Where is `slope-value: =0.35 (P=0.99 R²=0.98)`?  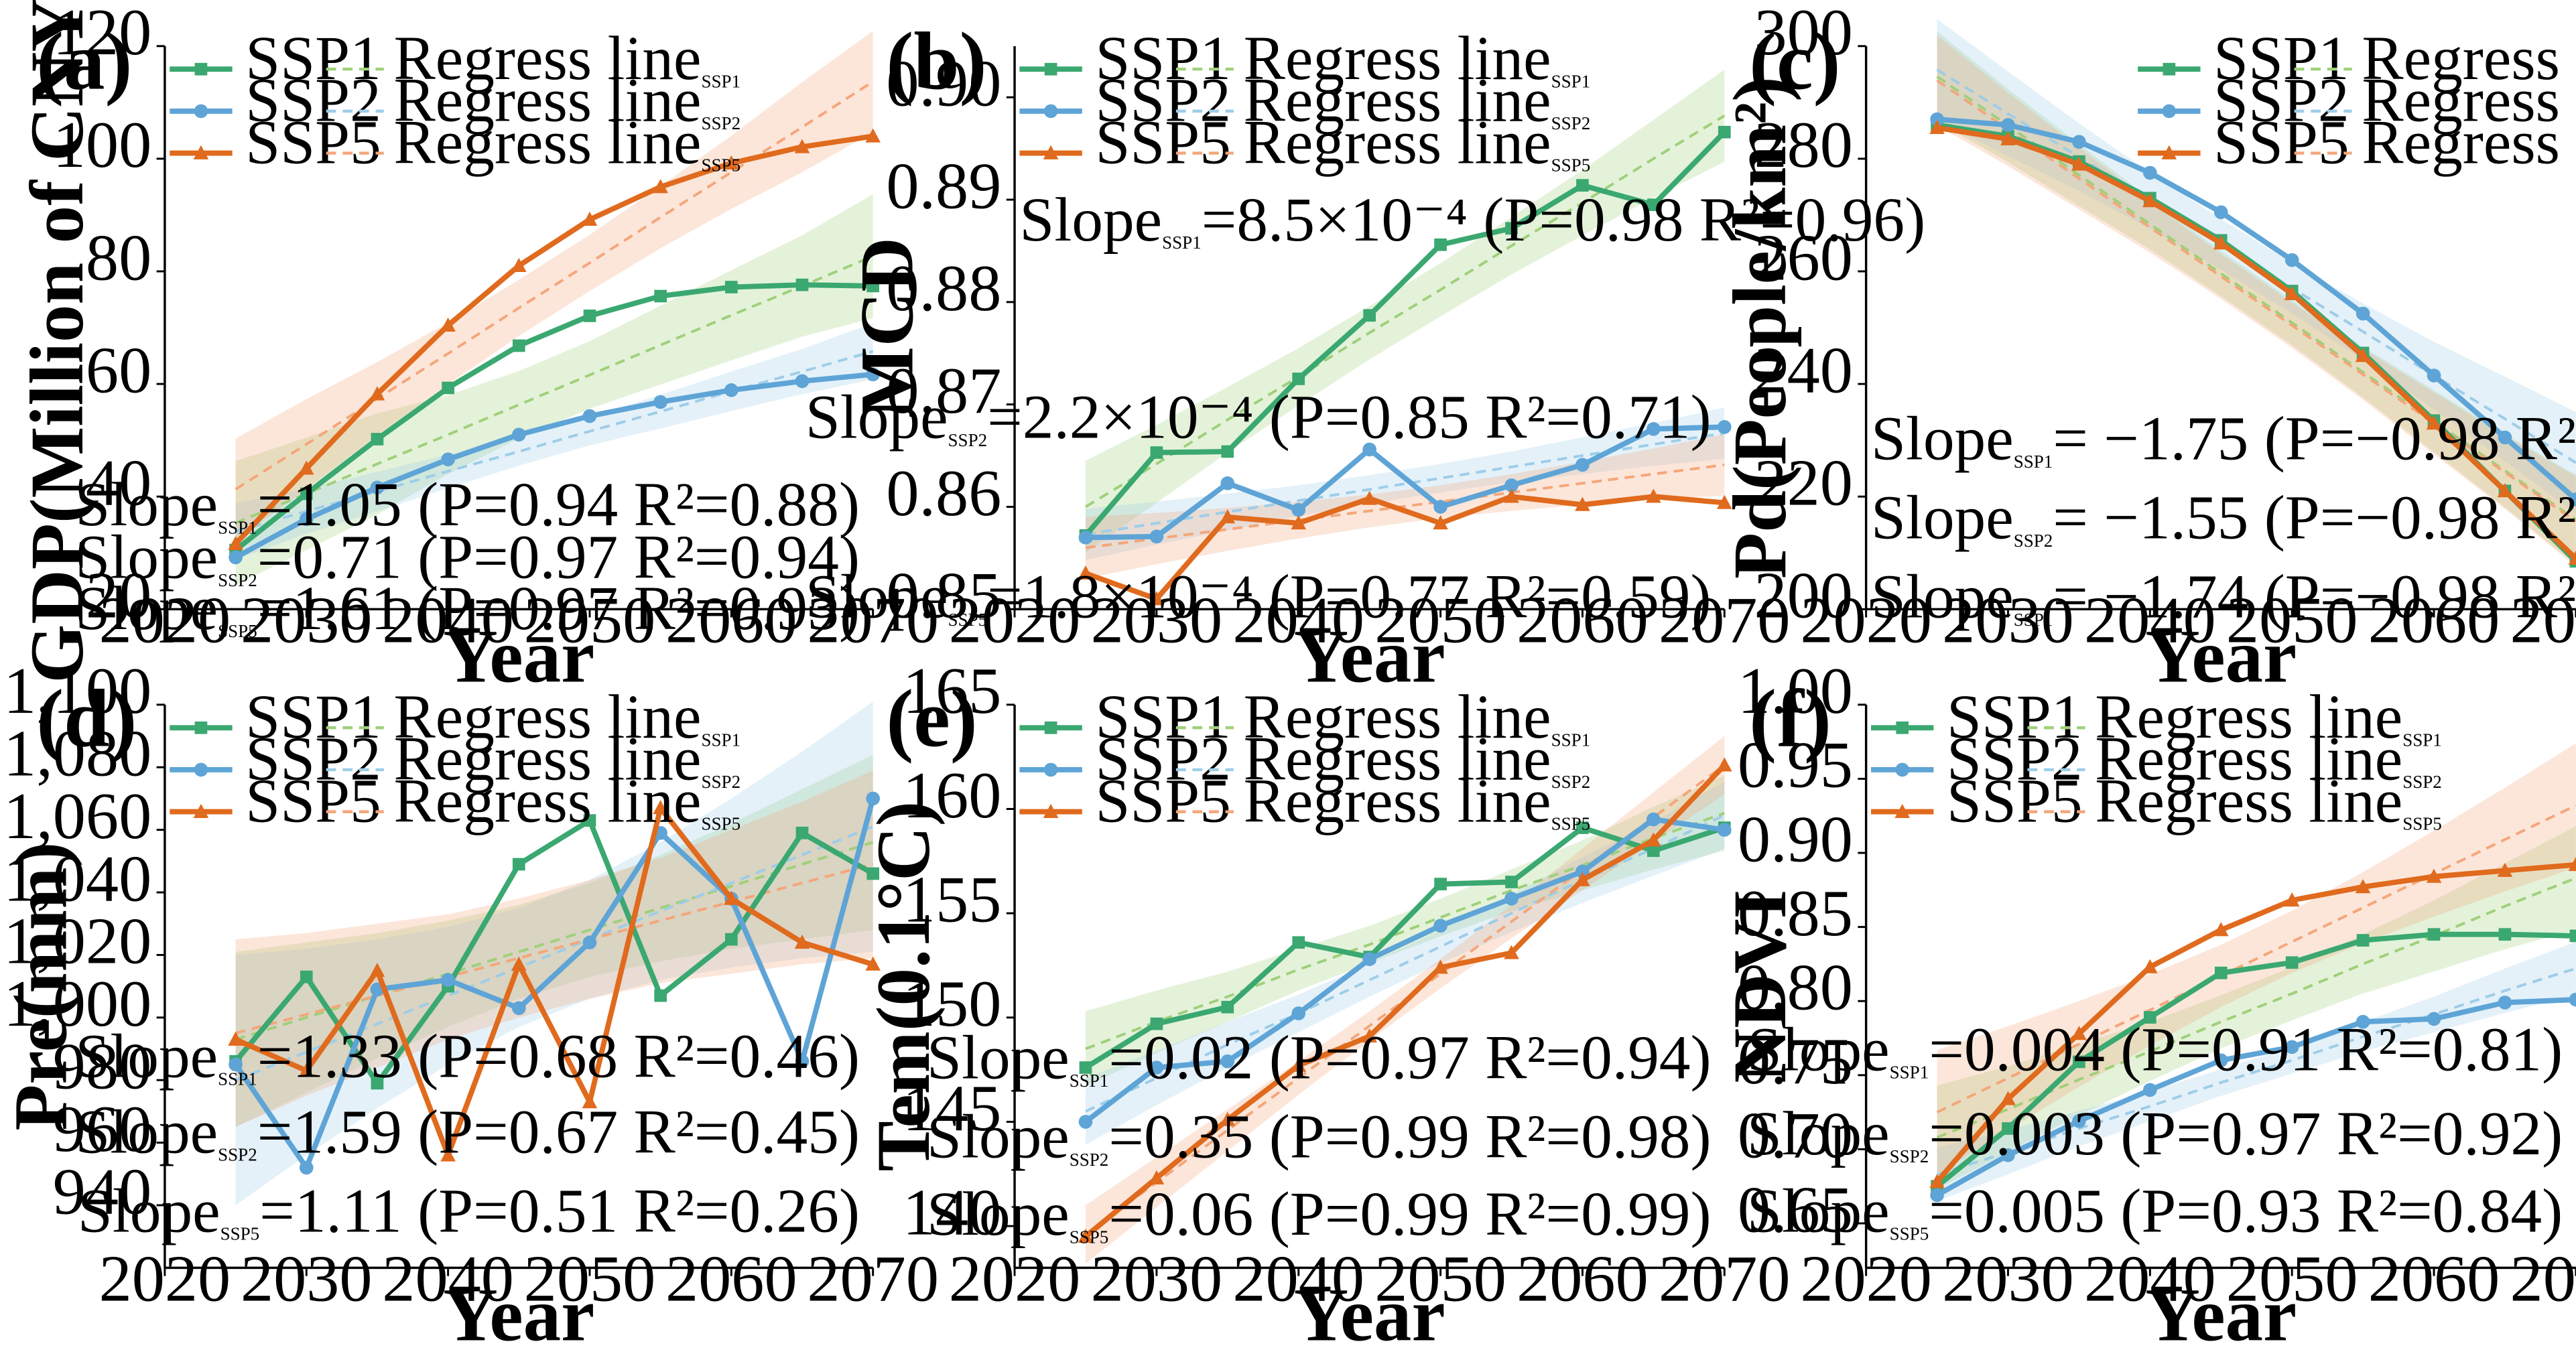 slope-value: =0.35 (P=0.99 R²=0.98) is located at coordinates (1409, 1137).